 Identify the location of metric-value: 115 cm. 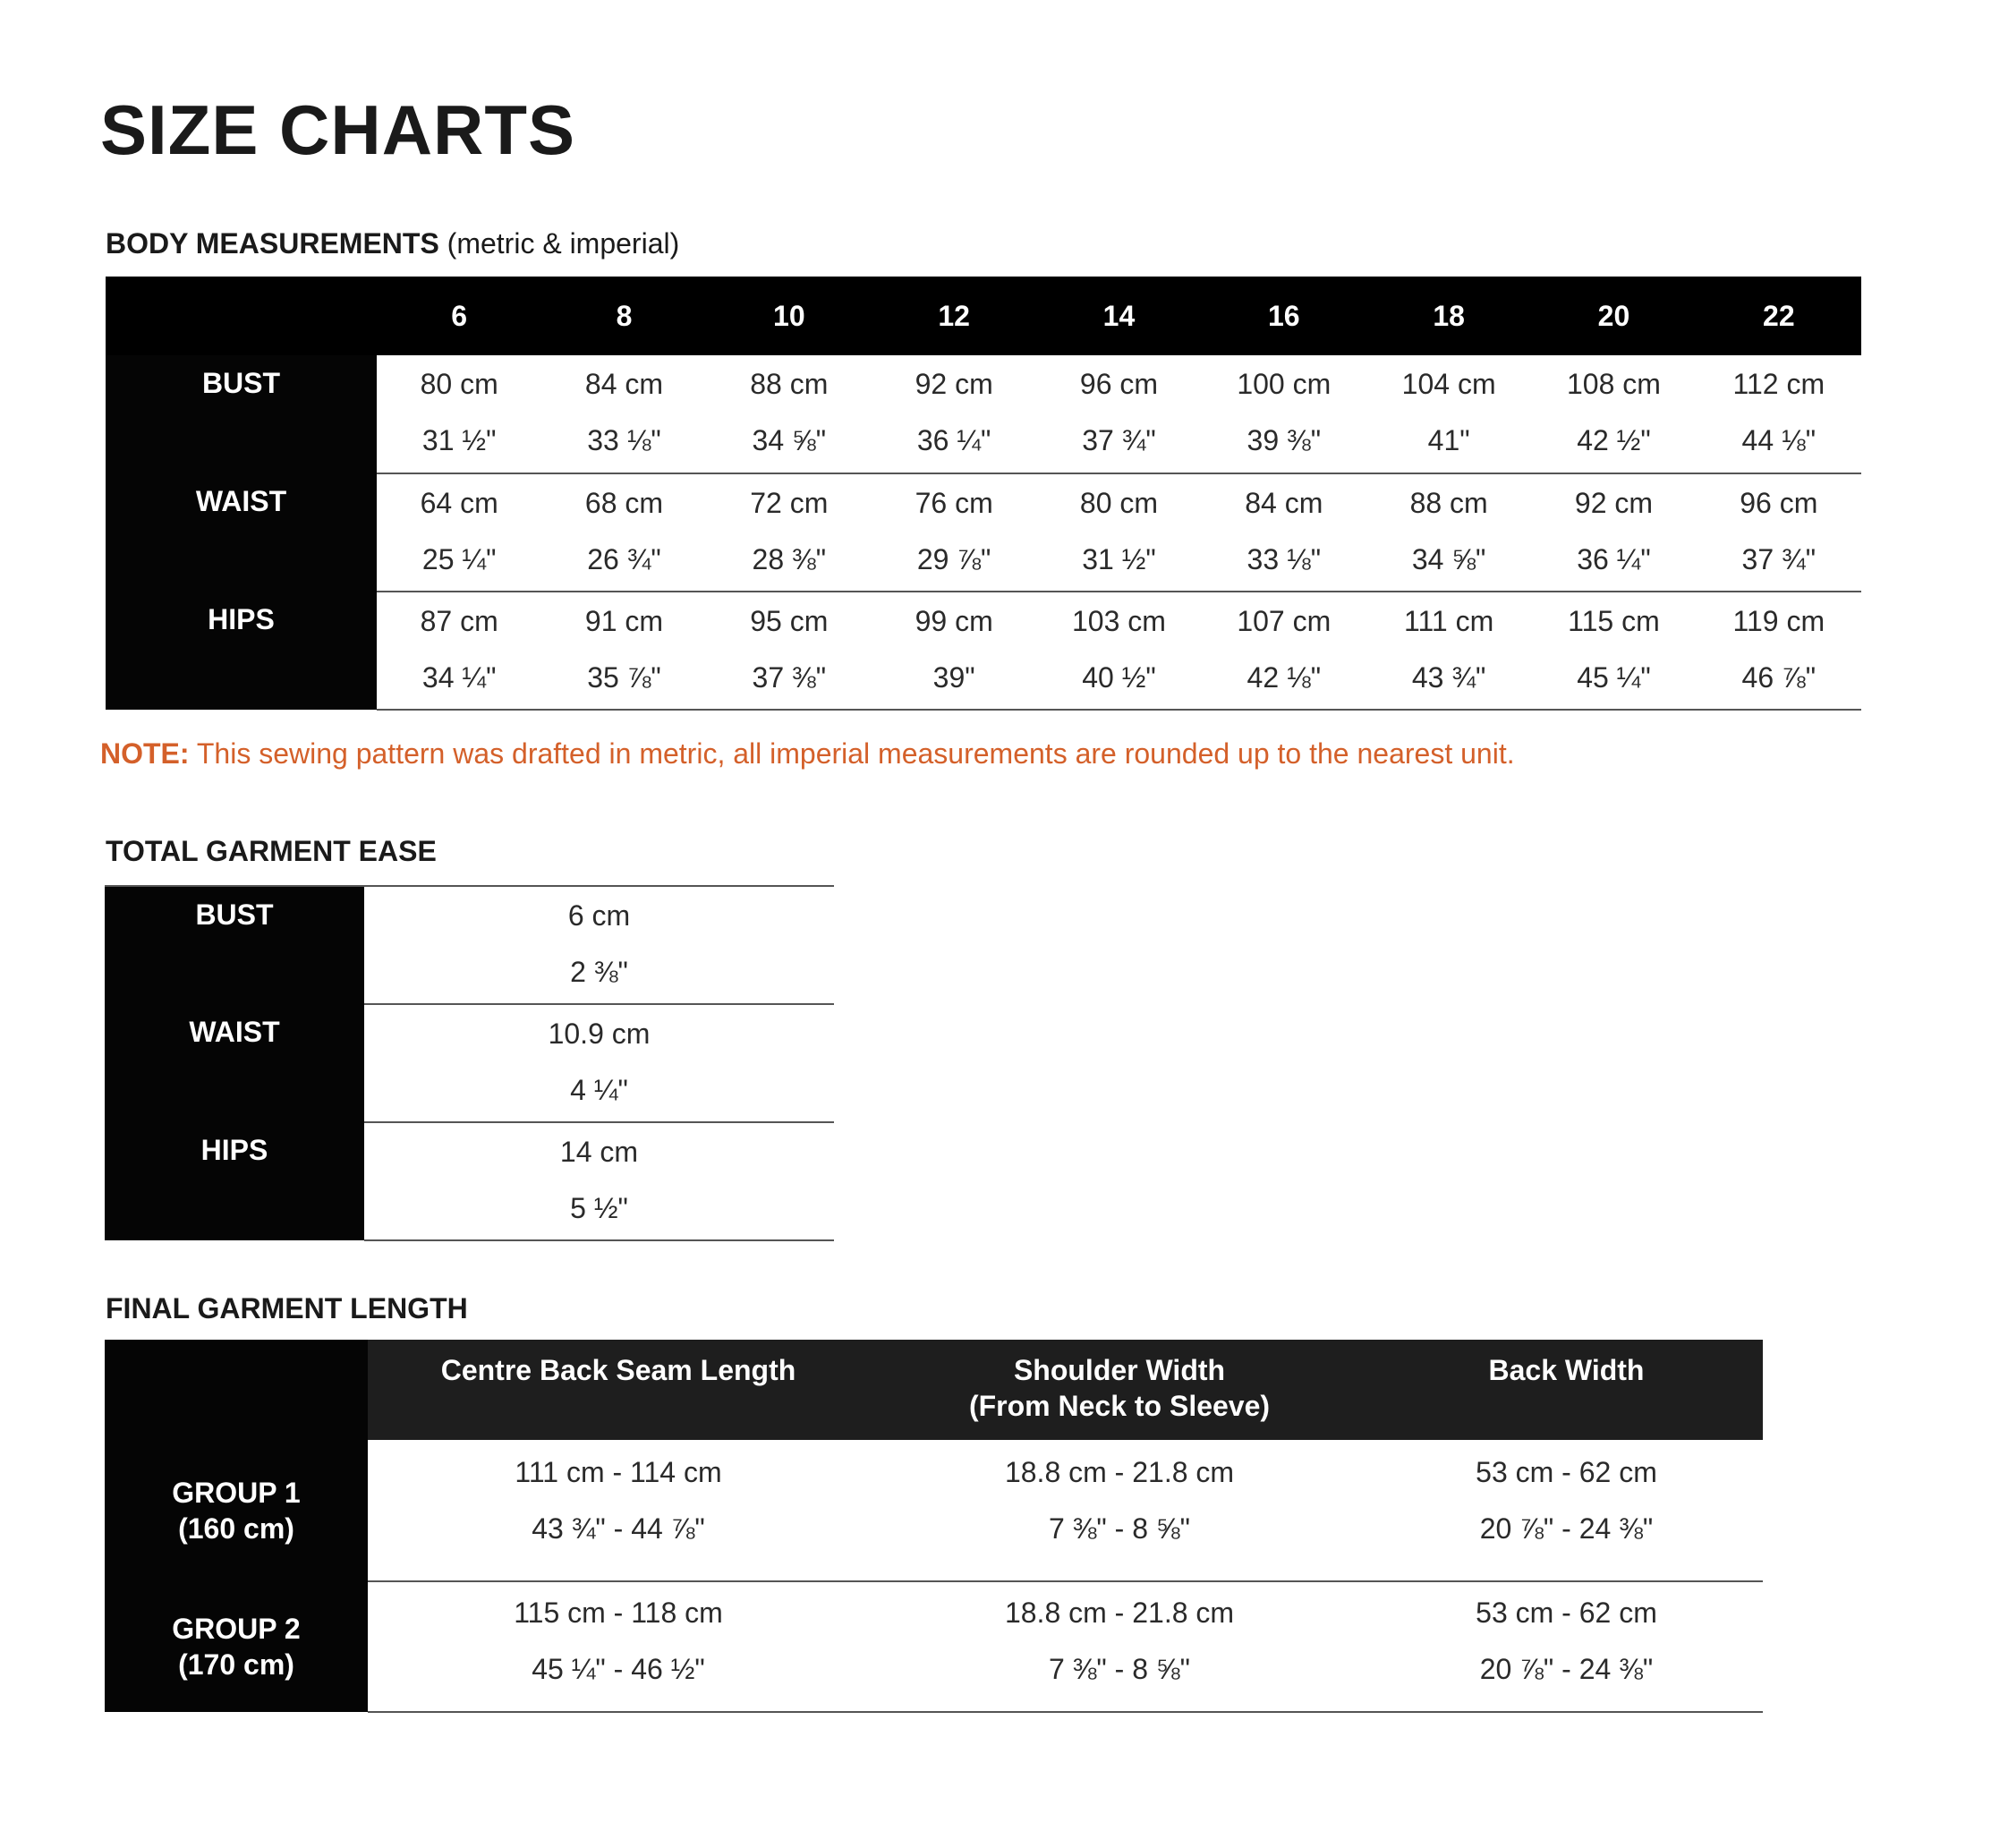
(1614, 621).